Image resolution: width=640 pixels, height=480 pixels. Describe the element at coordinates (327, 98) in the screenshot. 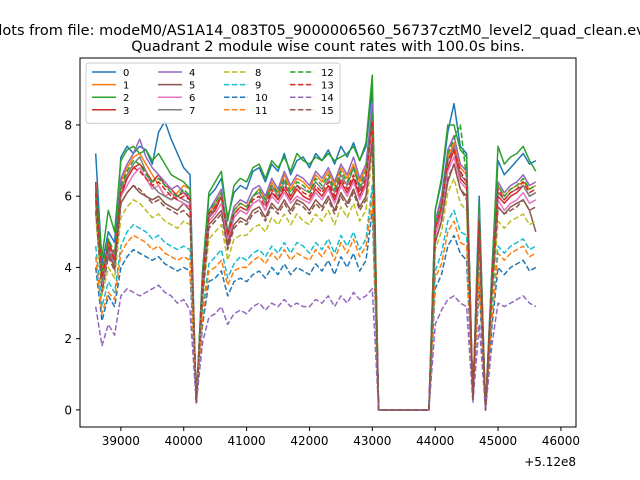

I see `legend-label-14: 14` at that location.